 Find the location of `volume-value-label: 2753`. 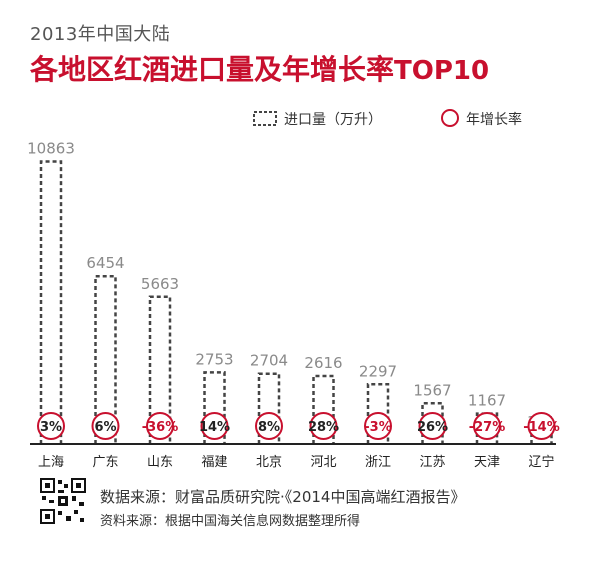

volume-value-label: 2753 is located at coordinates (214, 359).